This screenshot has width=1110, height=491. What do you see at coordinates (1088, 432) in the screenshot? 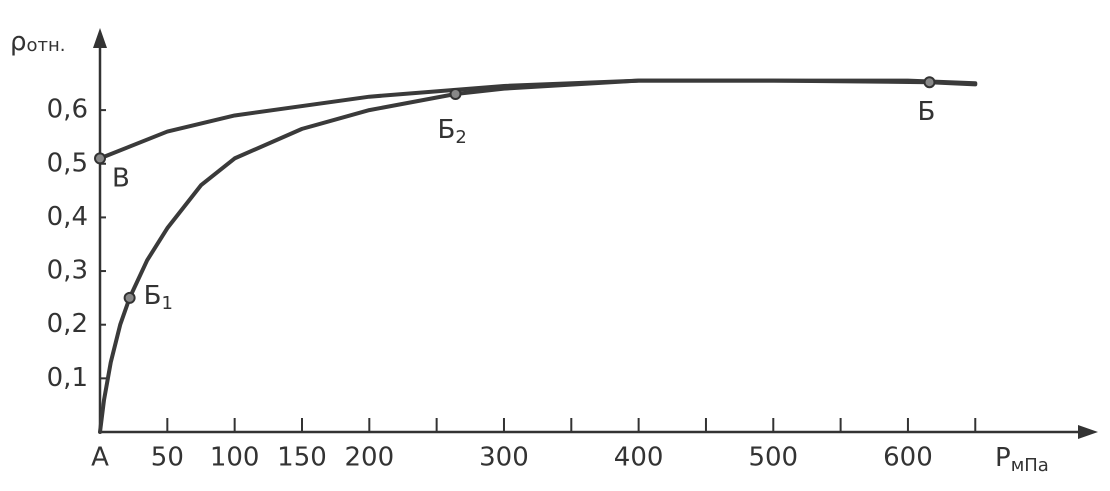
I see `x-axis-arrow` at bounding box center [1088, 432].